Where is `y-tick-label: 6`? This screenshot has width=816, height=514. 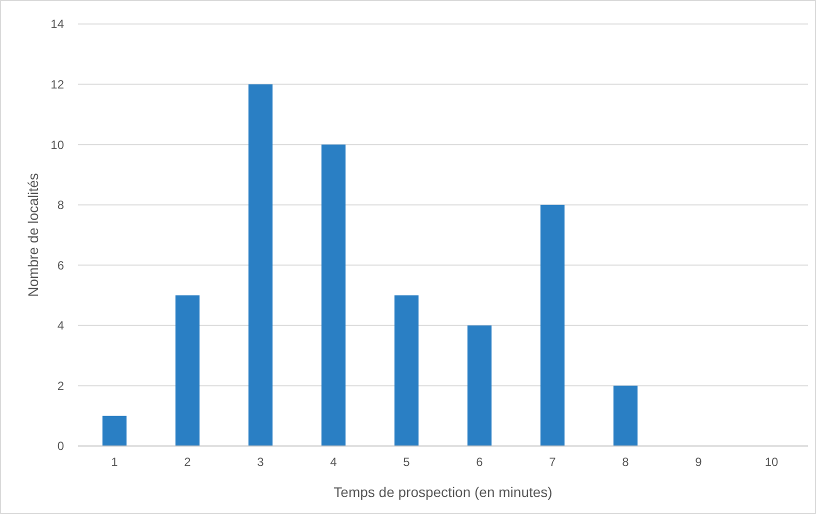
y-tick-label: 6 is located at coordinates (60, 265).